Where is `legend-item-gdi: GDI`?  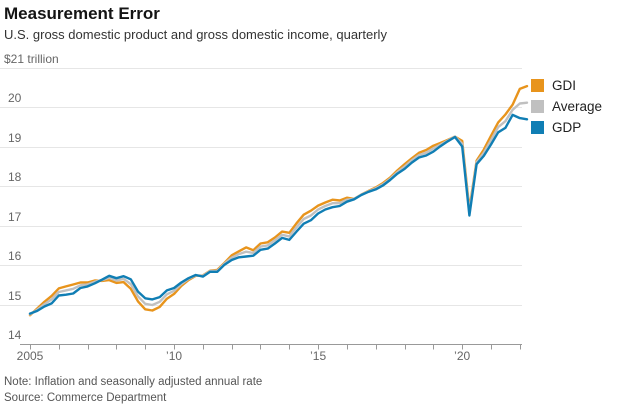 legend-item-gdi: GDI is located at coordinates (566, 85).